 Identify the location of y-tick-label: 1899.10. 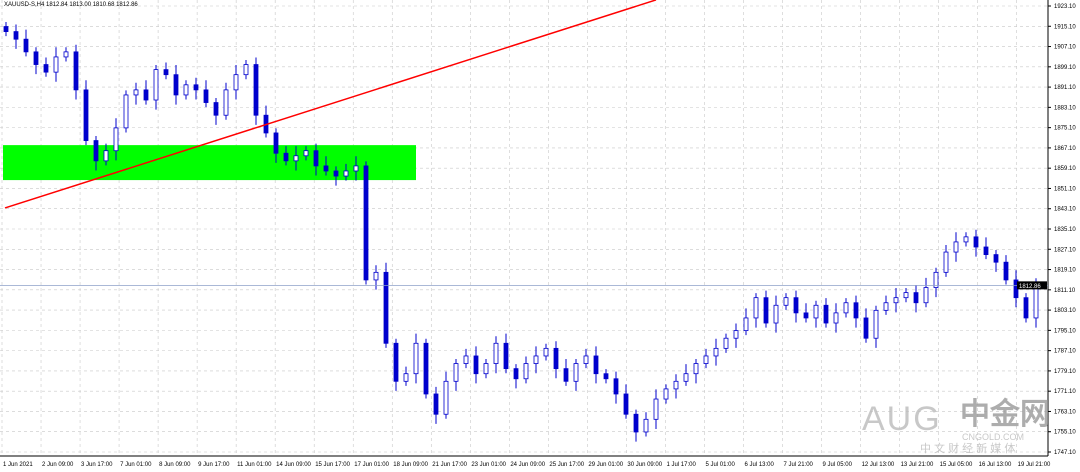
(1065, 68).